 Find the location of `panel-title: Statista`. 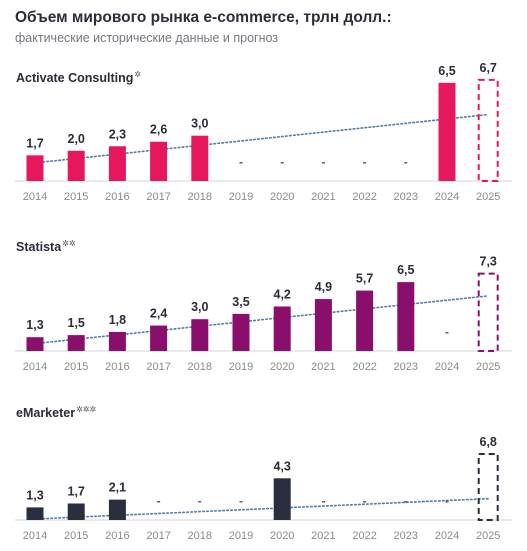

panel-title: Statista is located at coordinates (39, 247).